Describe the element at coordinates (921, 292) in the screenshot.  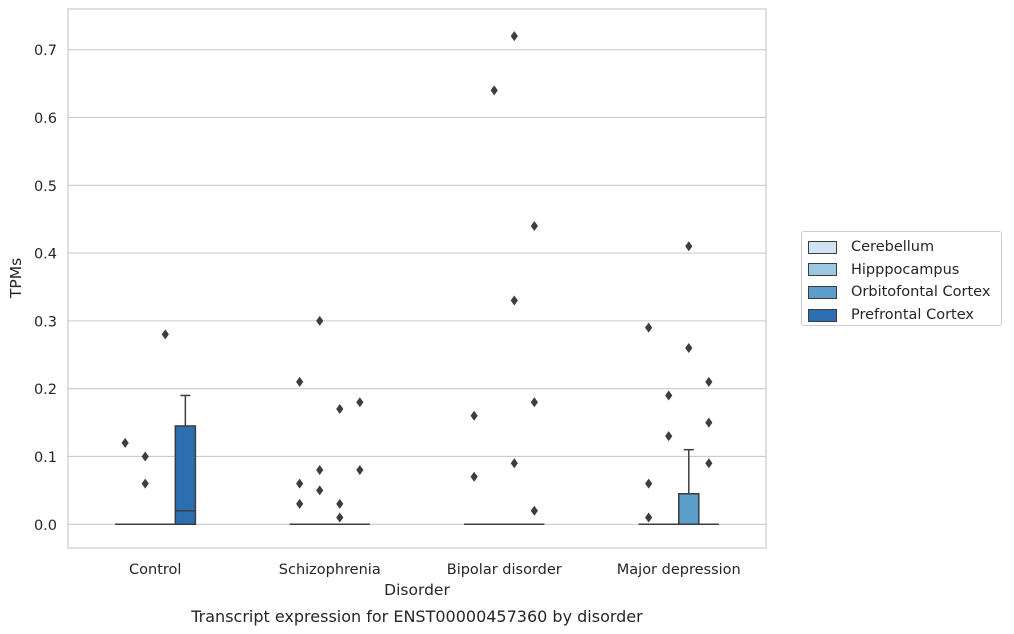
I see `legend-label-orbitofrontal-cortex: Orbitofontal Cortex` at that location.